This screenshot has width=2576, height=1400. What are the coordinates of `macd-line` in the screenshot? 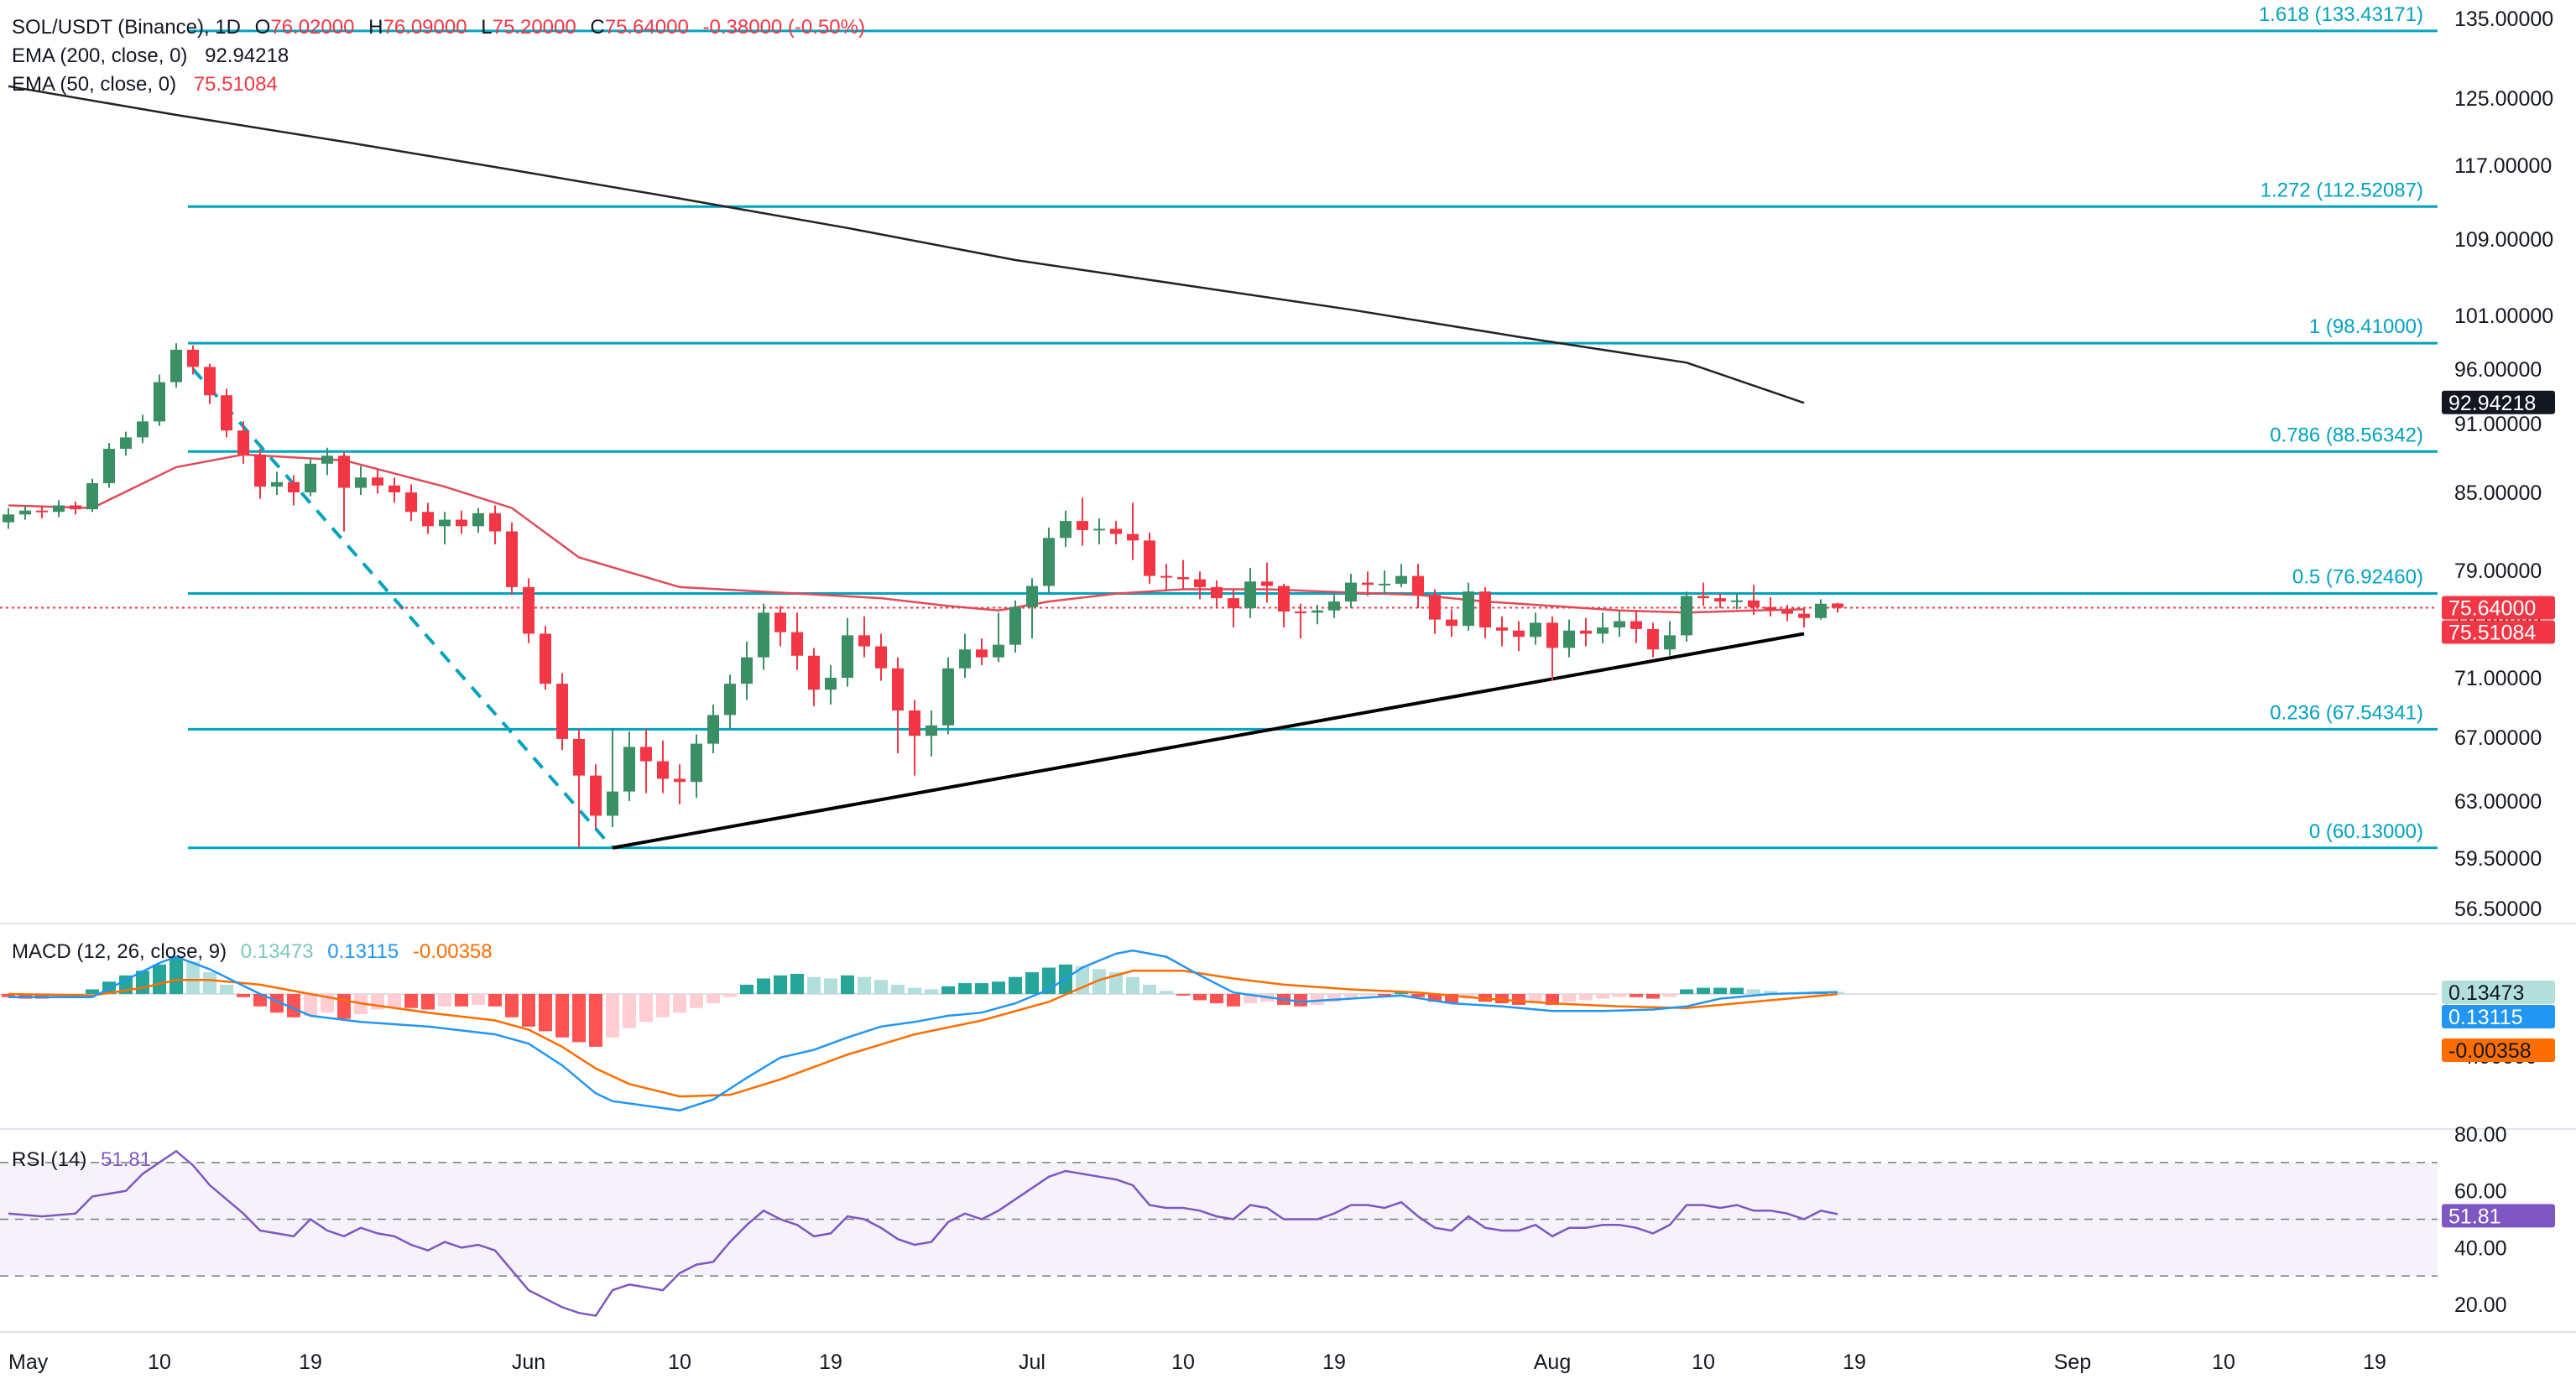 It's located at (923, 1031).